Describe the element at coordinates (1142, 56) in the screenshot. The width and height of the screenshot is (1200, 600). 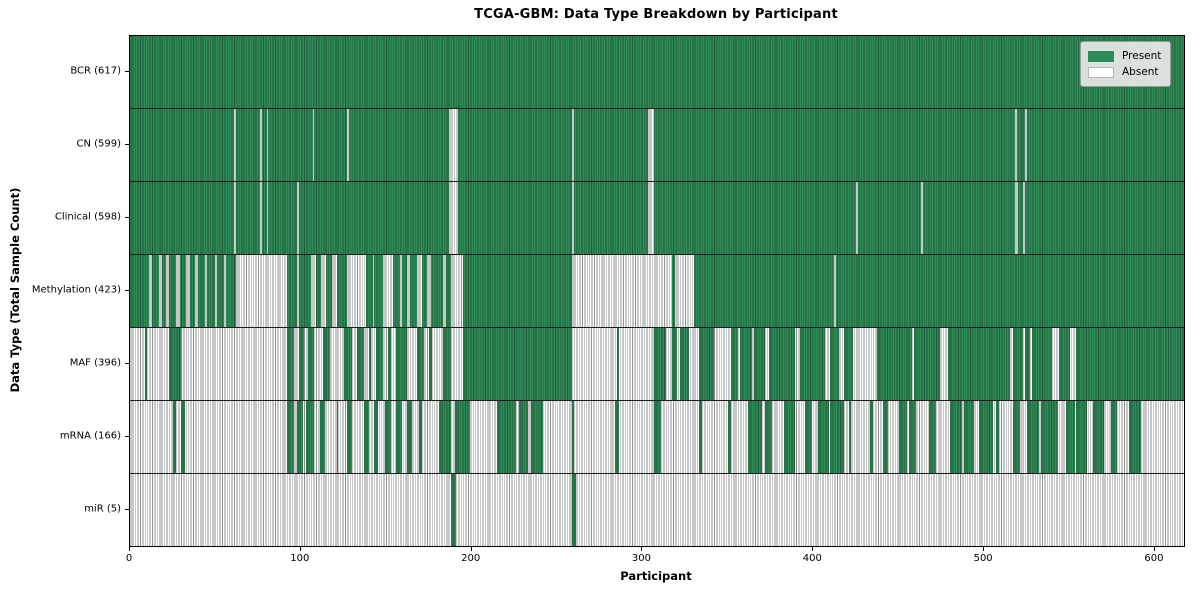
I see `legend-label-present: Present` at that location.